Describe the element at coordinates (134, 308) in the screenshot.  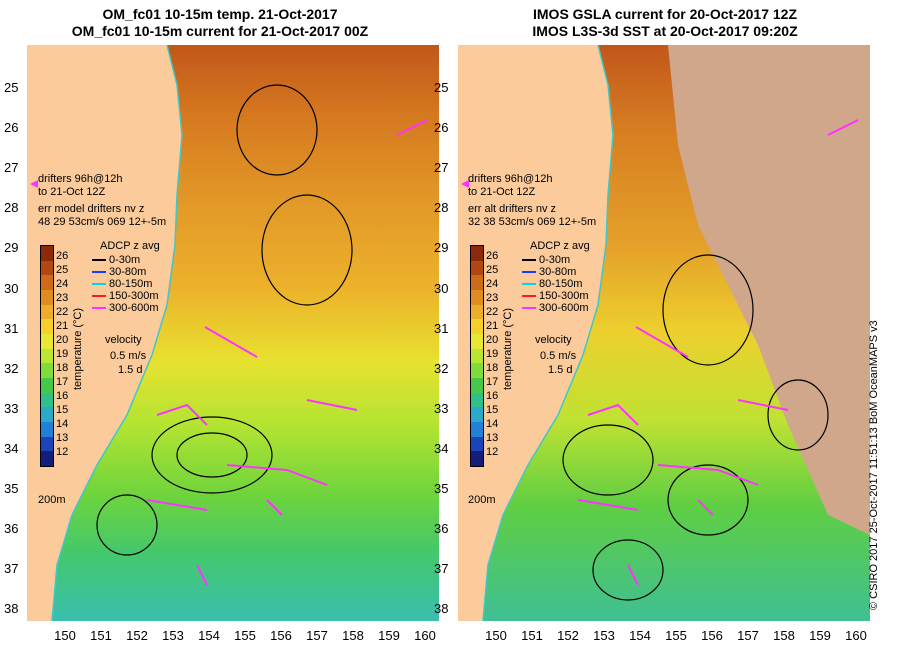
I see `legend-label: 300-600m` at that location.